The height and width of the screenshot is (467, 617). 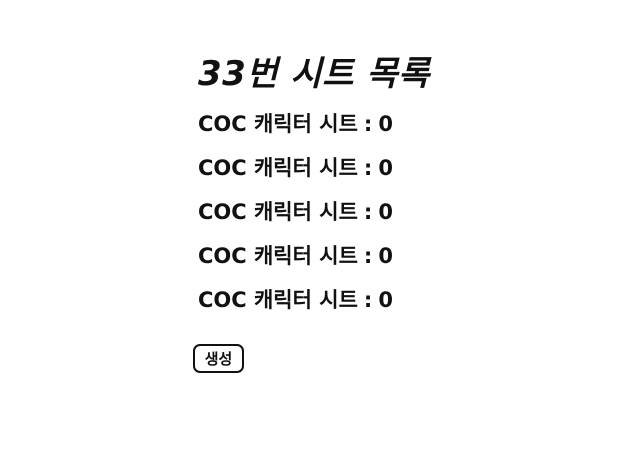 What do you see at coordinates (218, 358) in the screenshot?
I see `create-button: 생성` at bounding box center [218, 358].